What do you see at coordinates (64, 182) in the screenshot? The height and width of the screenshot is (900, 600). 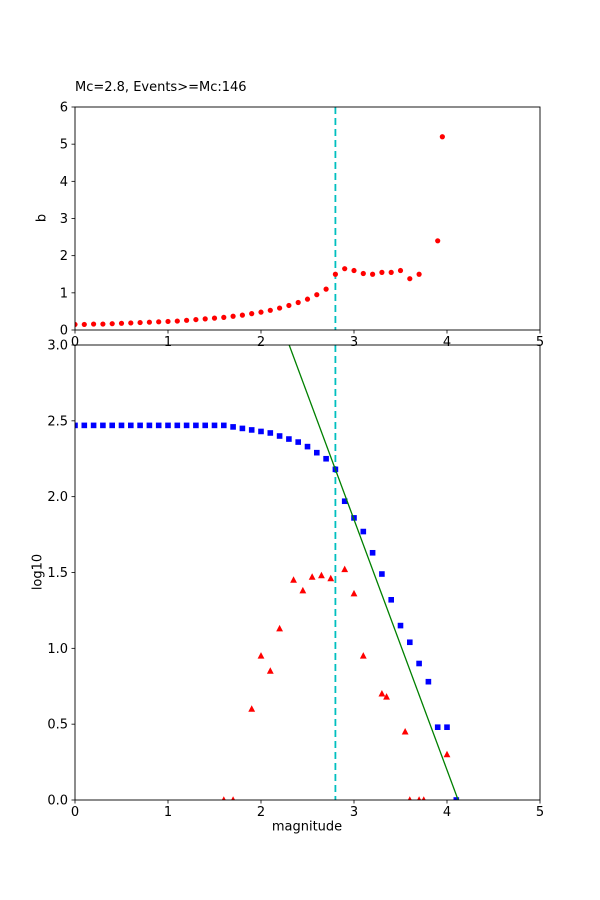 I see `y-axis-tick-label: 4` at bounding box center [64, 182].